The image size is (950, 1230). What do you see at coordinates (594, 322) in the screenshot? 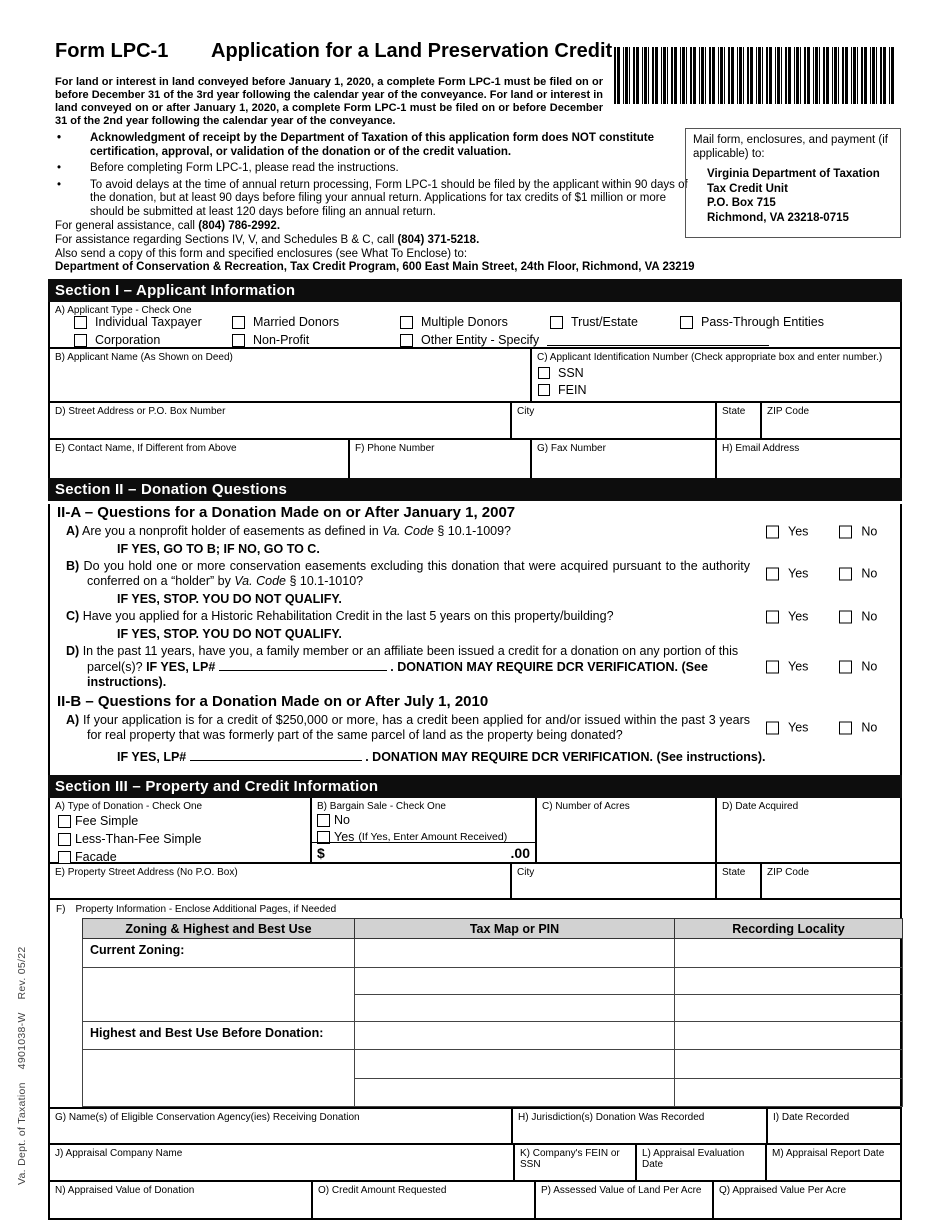
I see `option-trust-estate: Trust/Estate` at bounding box center [594, 322].